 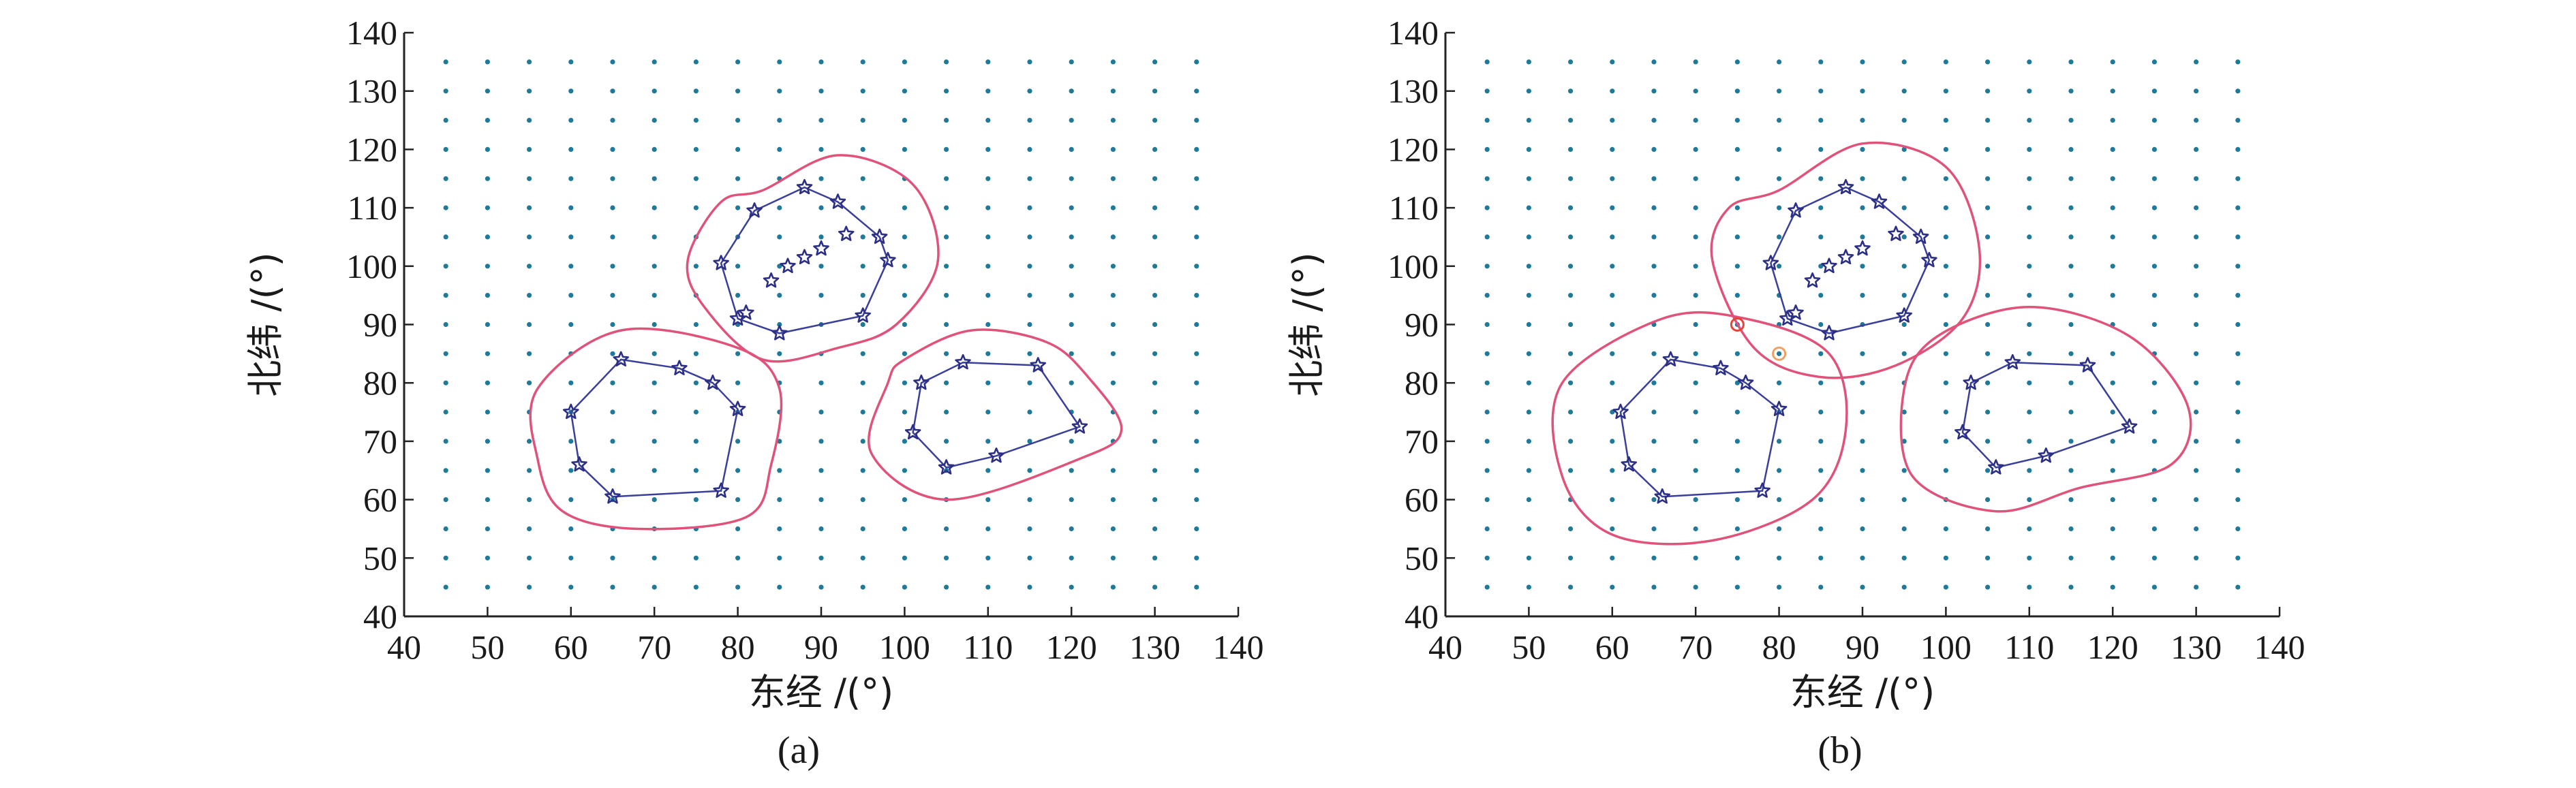 What do you see at coordinates (380, 558) in the screenshot?
I see `y-tick-label: 50` at bounding box center [380, 558].